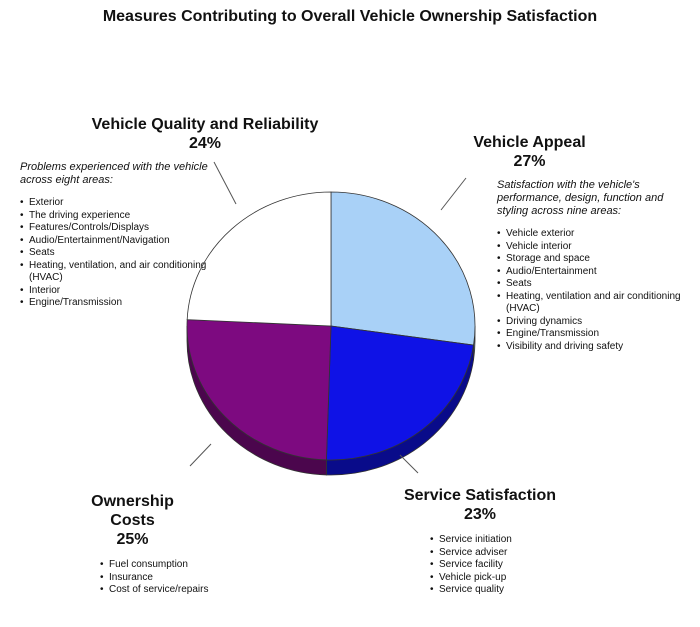 The width and height of the screenshot is (700, 627). Describe the element at coordinates (170, 565) in the screenshot. I see `list-item: Fuel consumption` at that location.